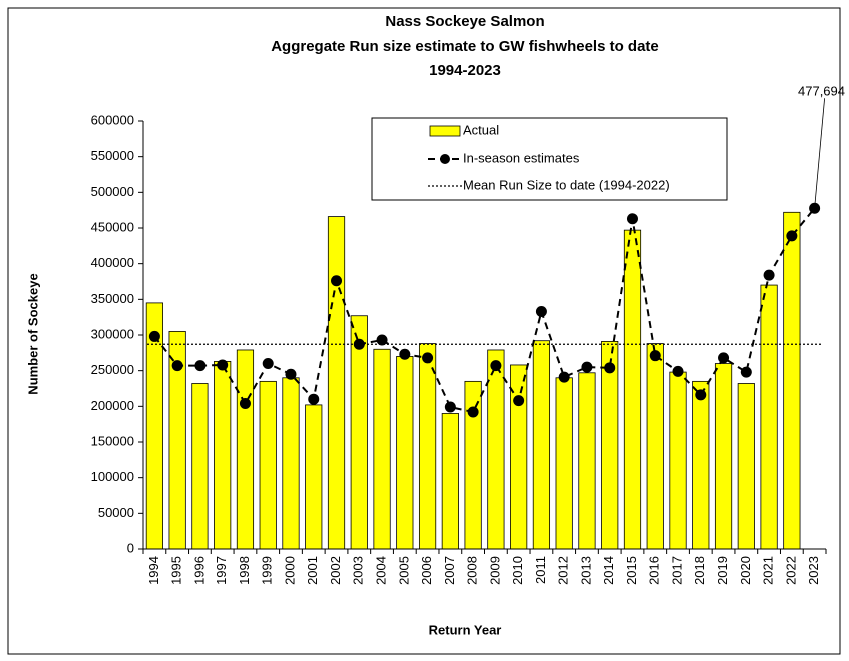 The image size is (849, 661). What do you see at coordinates (566, 184) in the screenshot?
I see `legend-label: Mean Run Size to date (1994-2022)` at bounding box center [566, 184].